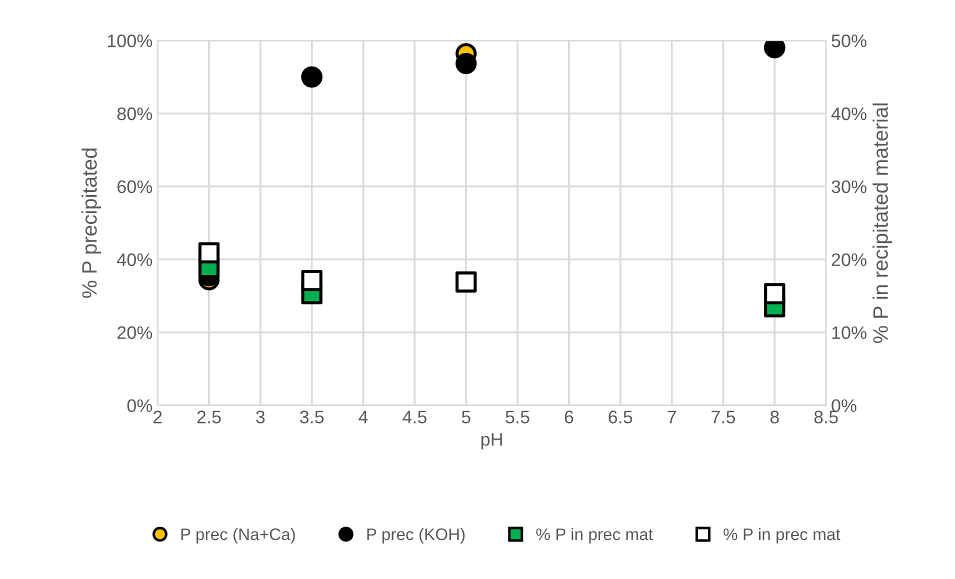 The image size is (955, 579). I want to click on legend-label: P prec (KOH), so click(416, 536).